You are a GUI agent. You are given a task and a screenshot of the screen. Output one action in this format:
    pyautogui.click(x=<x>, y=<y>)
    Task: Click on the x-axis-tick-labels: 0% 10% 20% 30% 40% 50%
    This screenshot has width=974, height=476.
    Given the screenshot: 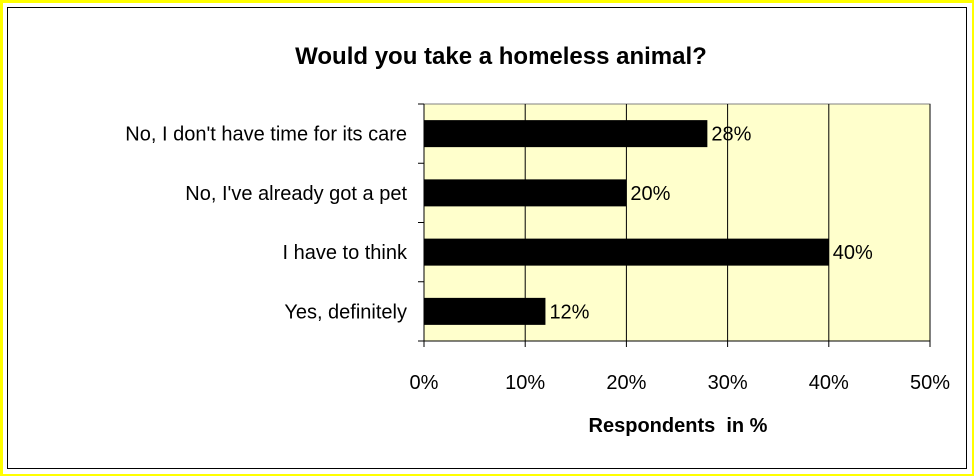 What is the action you would take?
    pyautogui.click(x=680, y=383)
    